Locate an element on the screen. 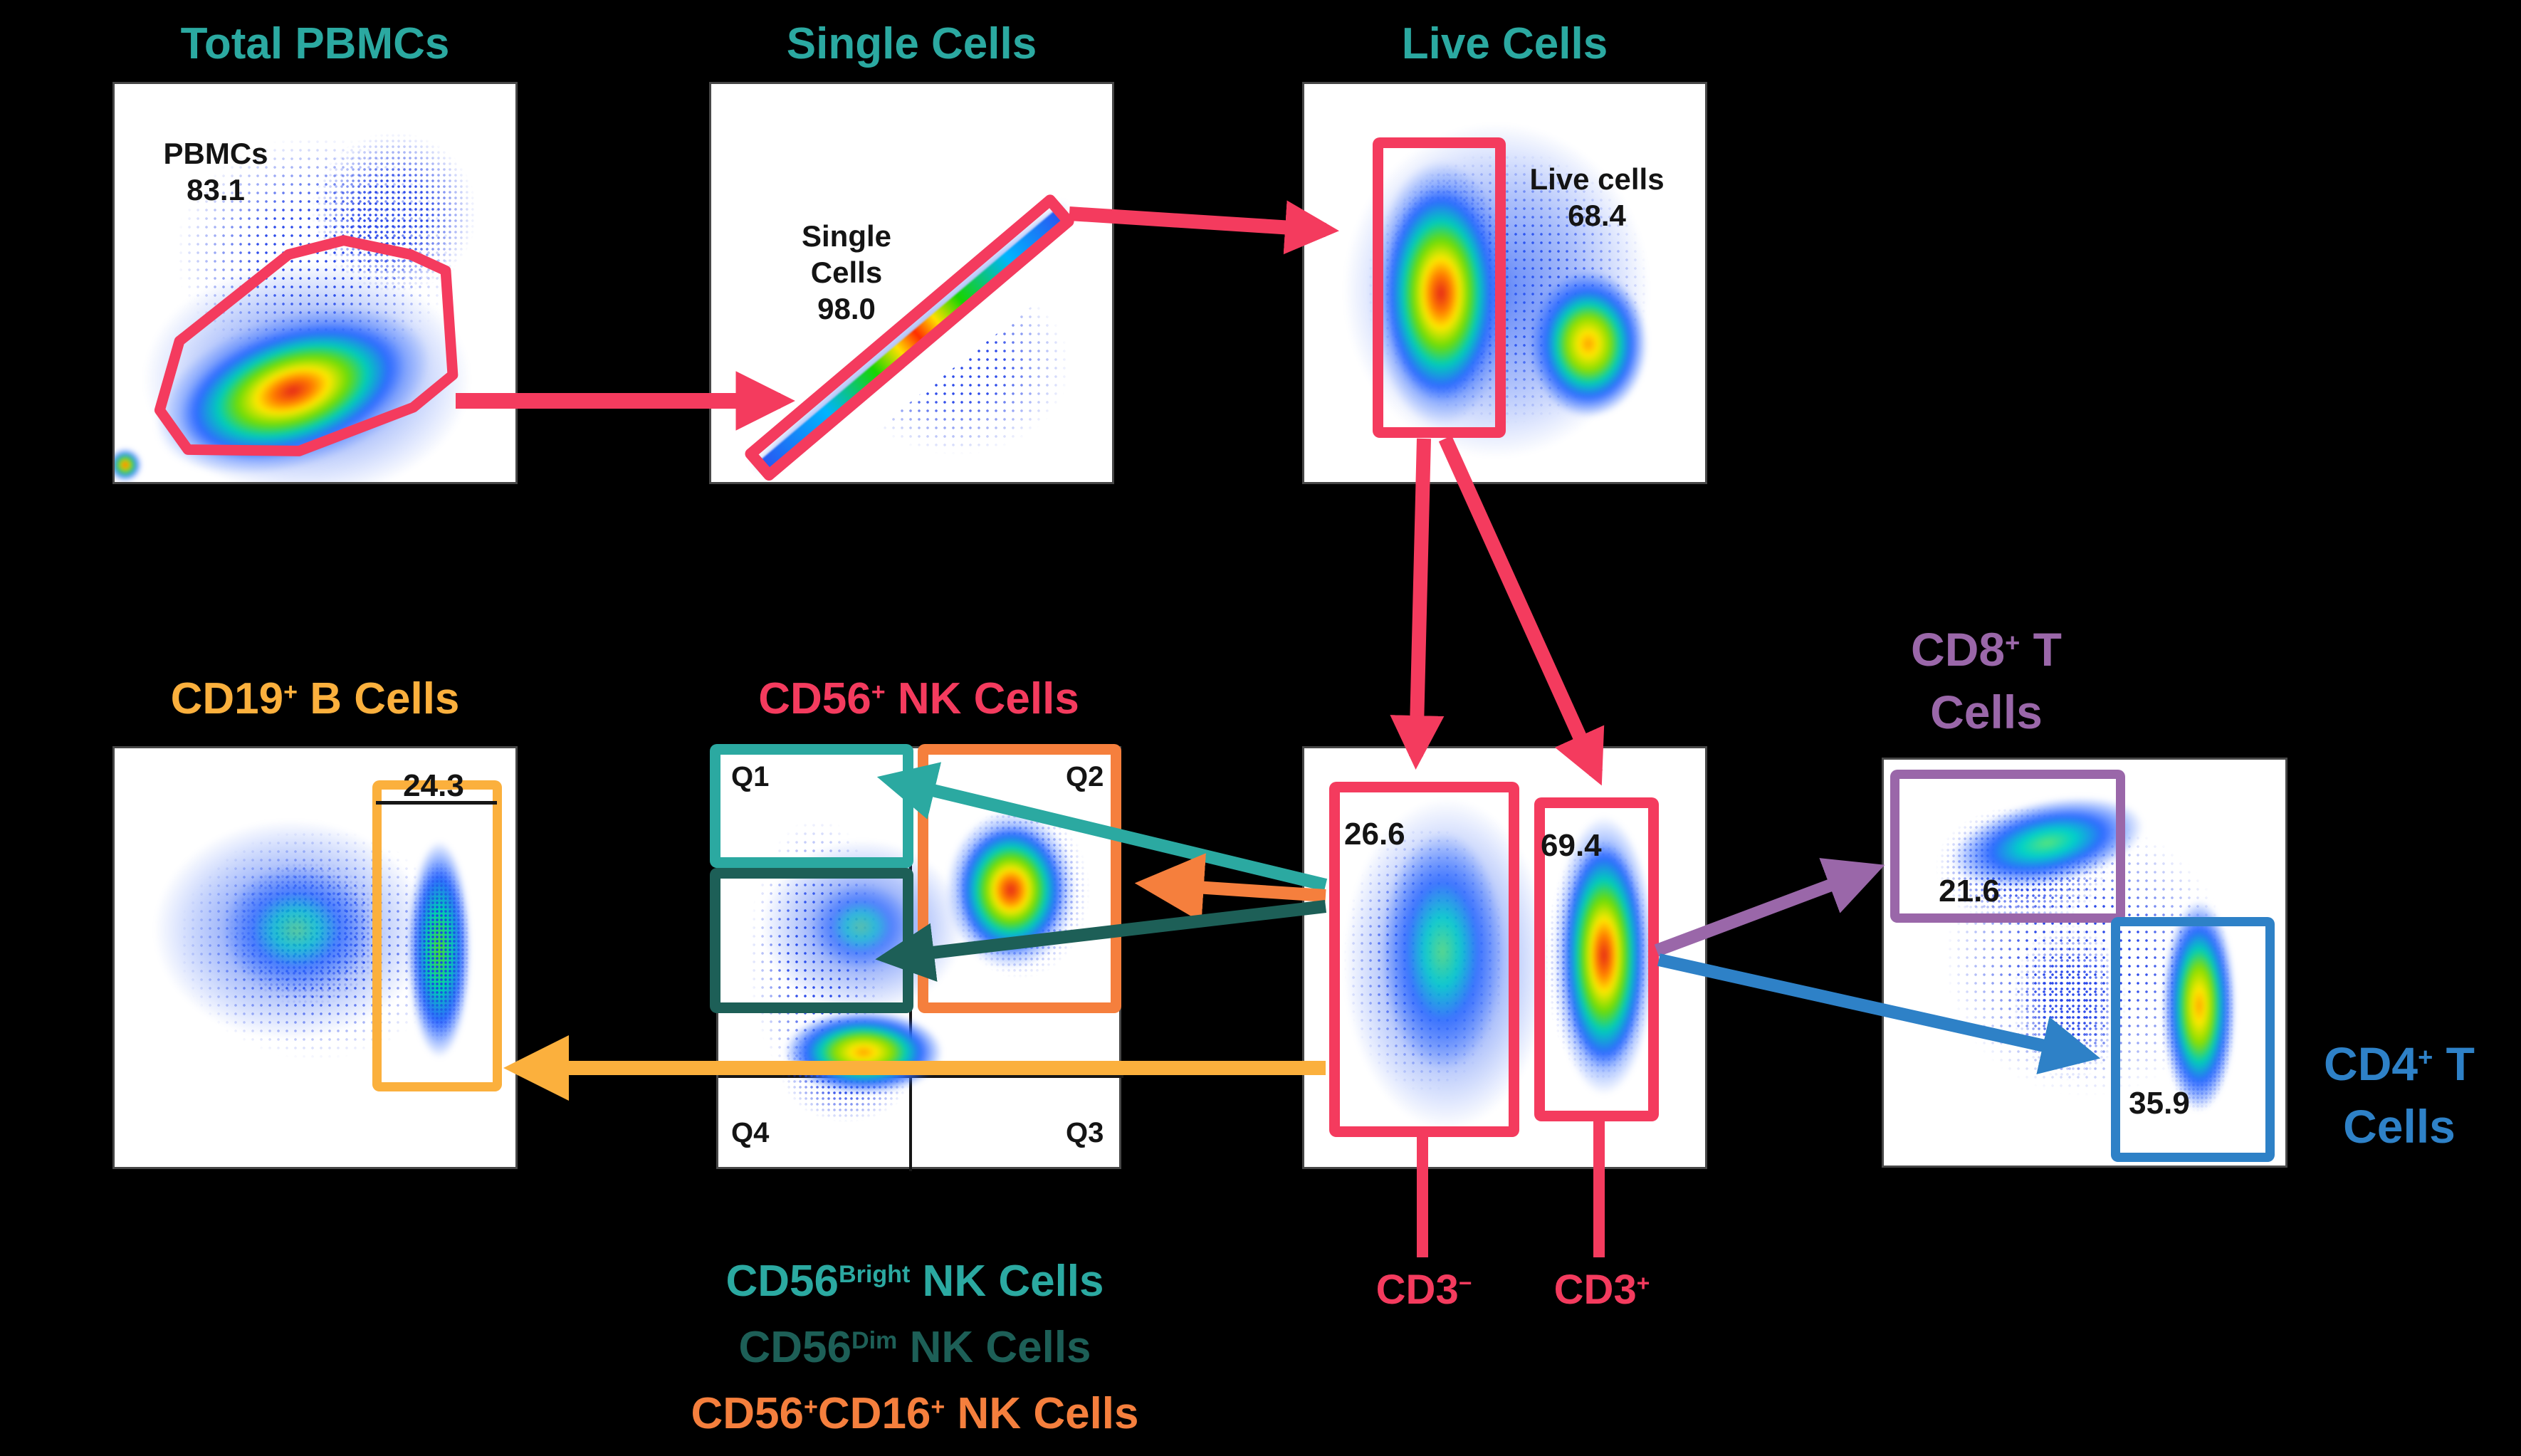 Image resolution: width=2521 pixels, height=1456 pixels. gate-value-text: 83.1 is located at coordinates (216, 190).